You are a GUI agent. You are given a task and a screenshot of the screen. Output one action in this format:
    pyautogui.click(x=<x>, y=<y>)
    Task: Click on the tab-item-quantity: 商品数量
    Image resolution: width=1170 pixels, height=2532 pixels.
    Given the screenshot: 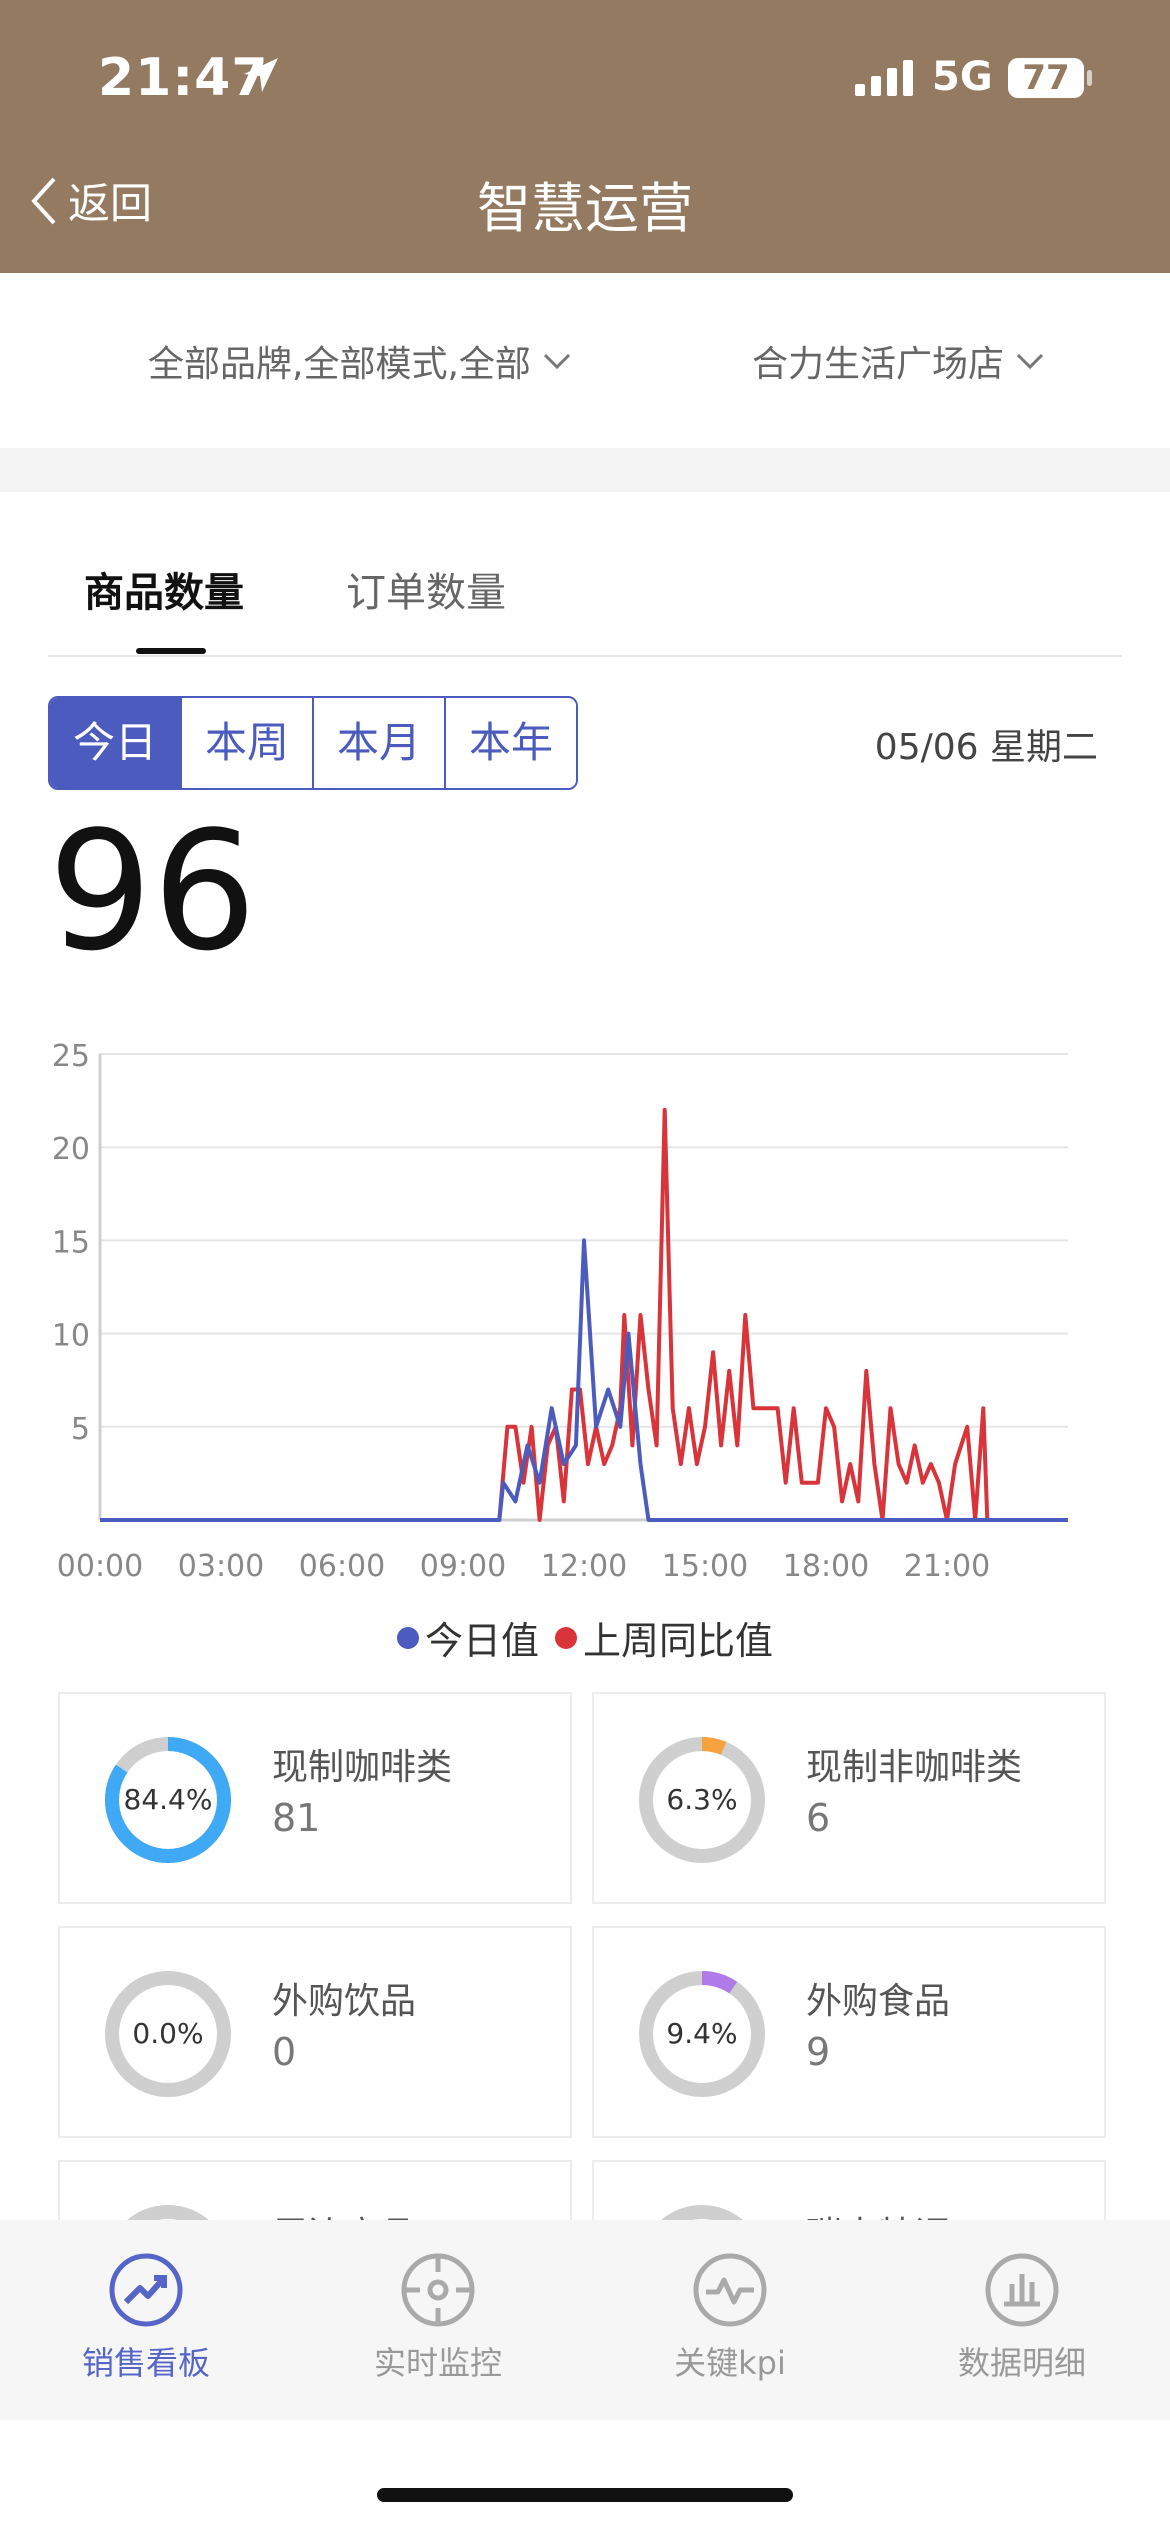 What is the action you would take?
    pyautogui.click(x=164, y=593)
    